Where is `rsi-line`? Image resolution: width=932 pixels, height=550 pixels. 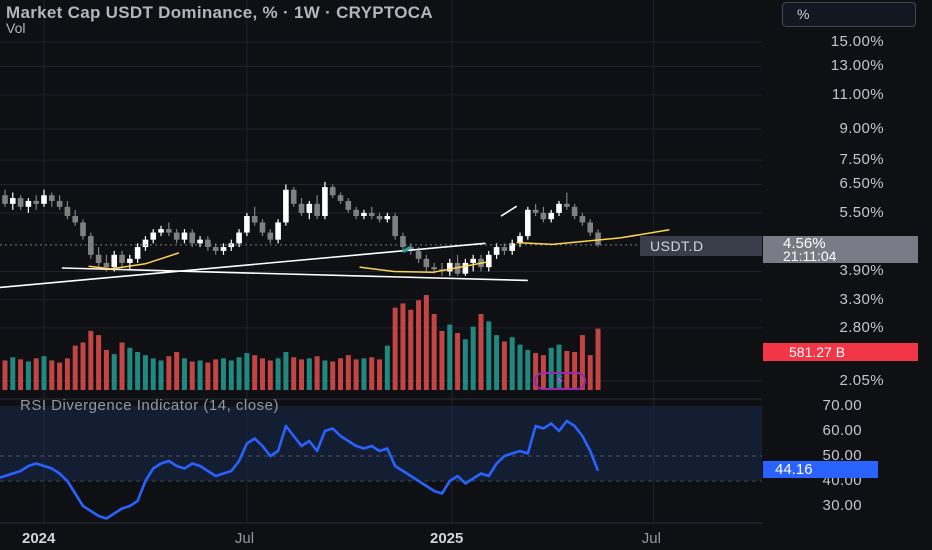 rsi-line is located at coordinates (300, 469).